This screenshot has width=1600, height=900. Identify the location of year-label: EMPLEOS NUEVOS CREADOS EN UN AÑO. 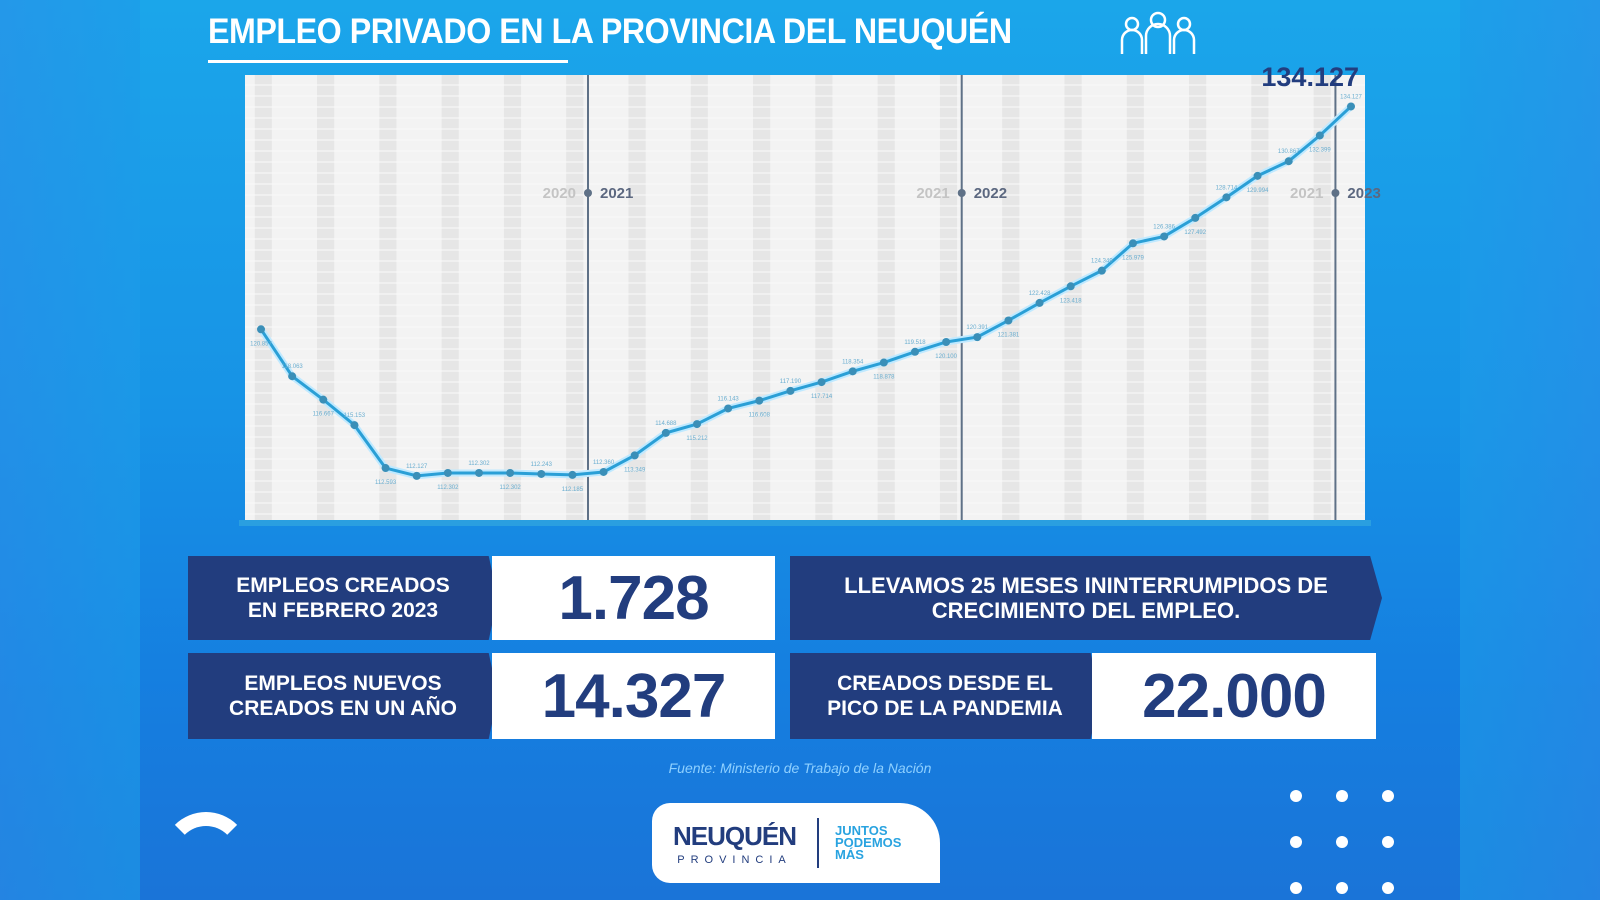
(343, 696).